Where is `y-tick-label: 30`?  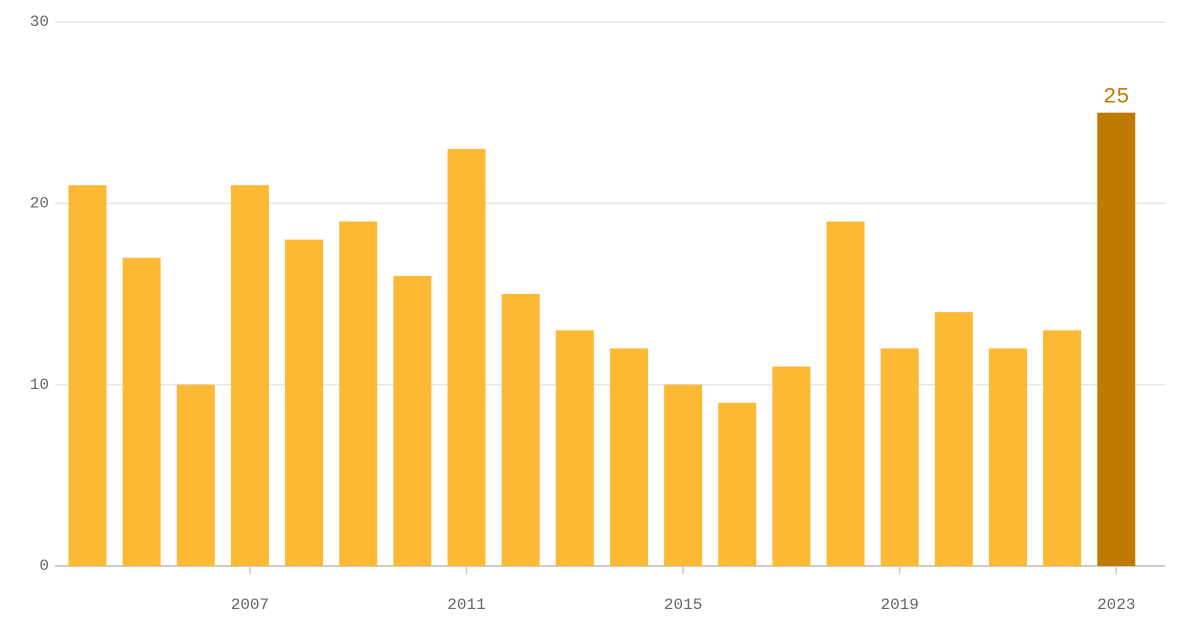 y-tick-label: 30 is located at coordinates (39, 22).